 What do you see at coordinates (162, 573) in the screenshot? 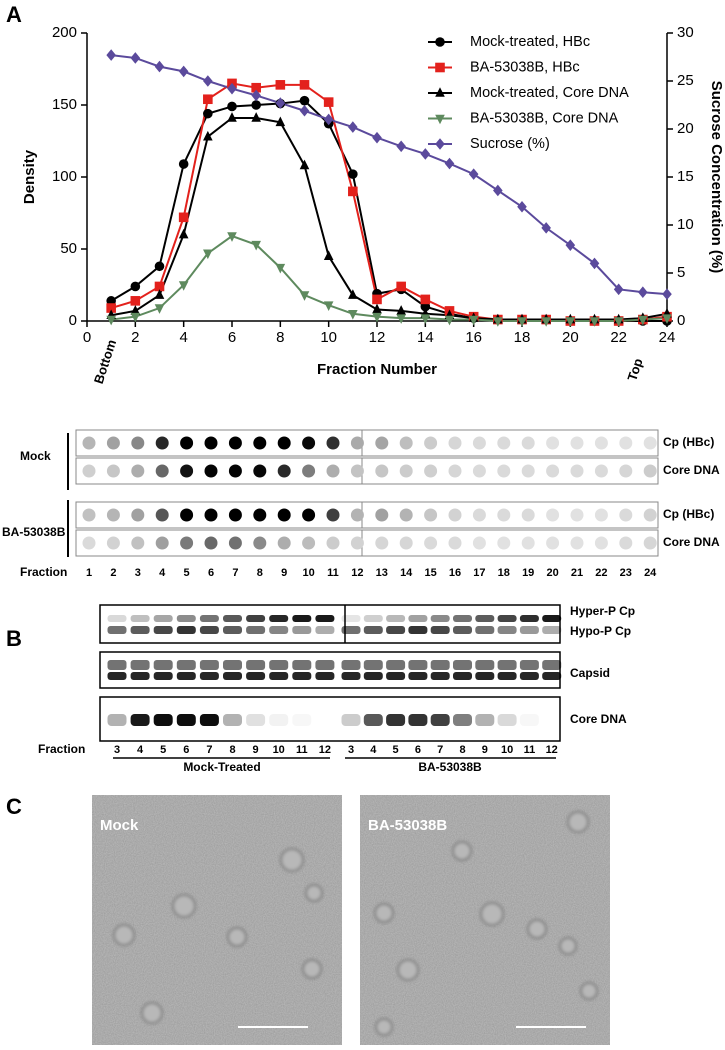
I see `fraction-label: 4` at bounding box center [162, 573].